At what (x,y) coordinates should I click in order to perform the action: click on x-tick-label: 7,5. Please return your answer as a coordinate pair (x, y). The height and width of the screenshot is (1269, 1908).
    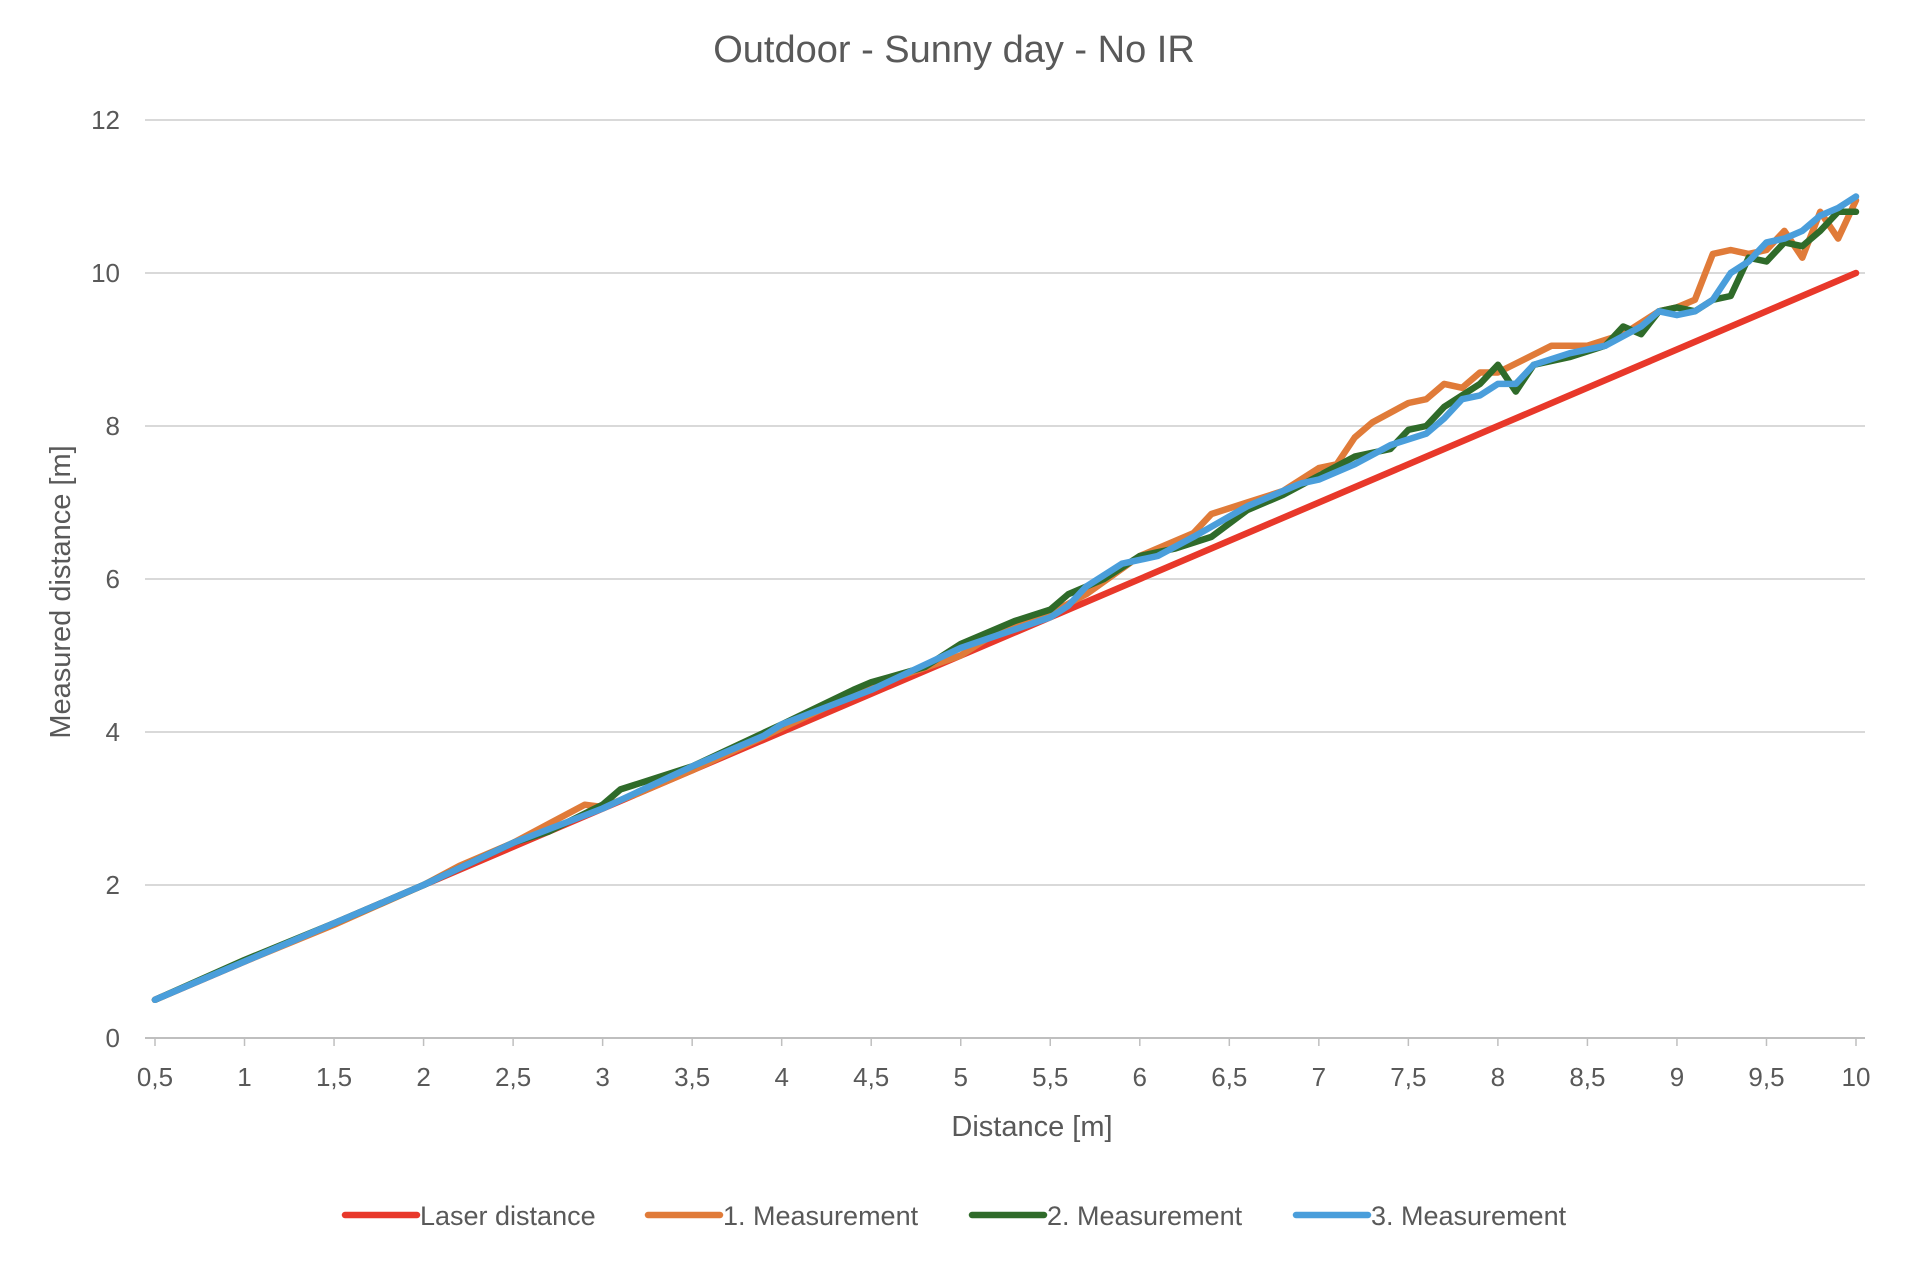
    Looking at the image, I should click on (1408, 1077).